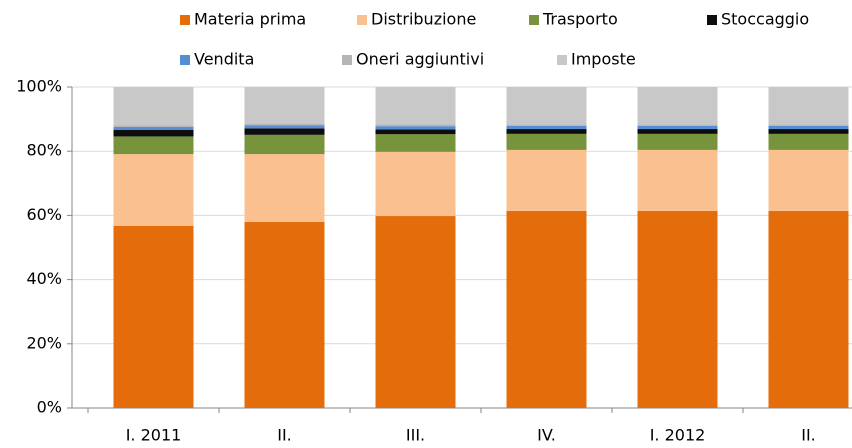 Image resolution: width=852 pixels, height=448 pixels. I want to click on x-tick-label: III., so click(415, 435).